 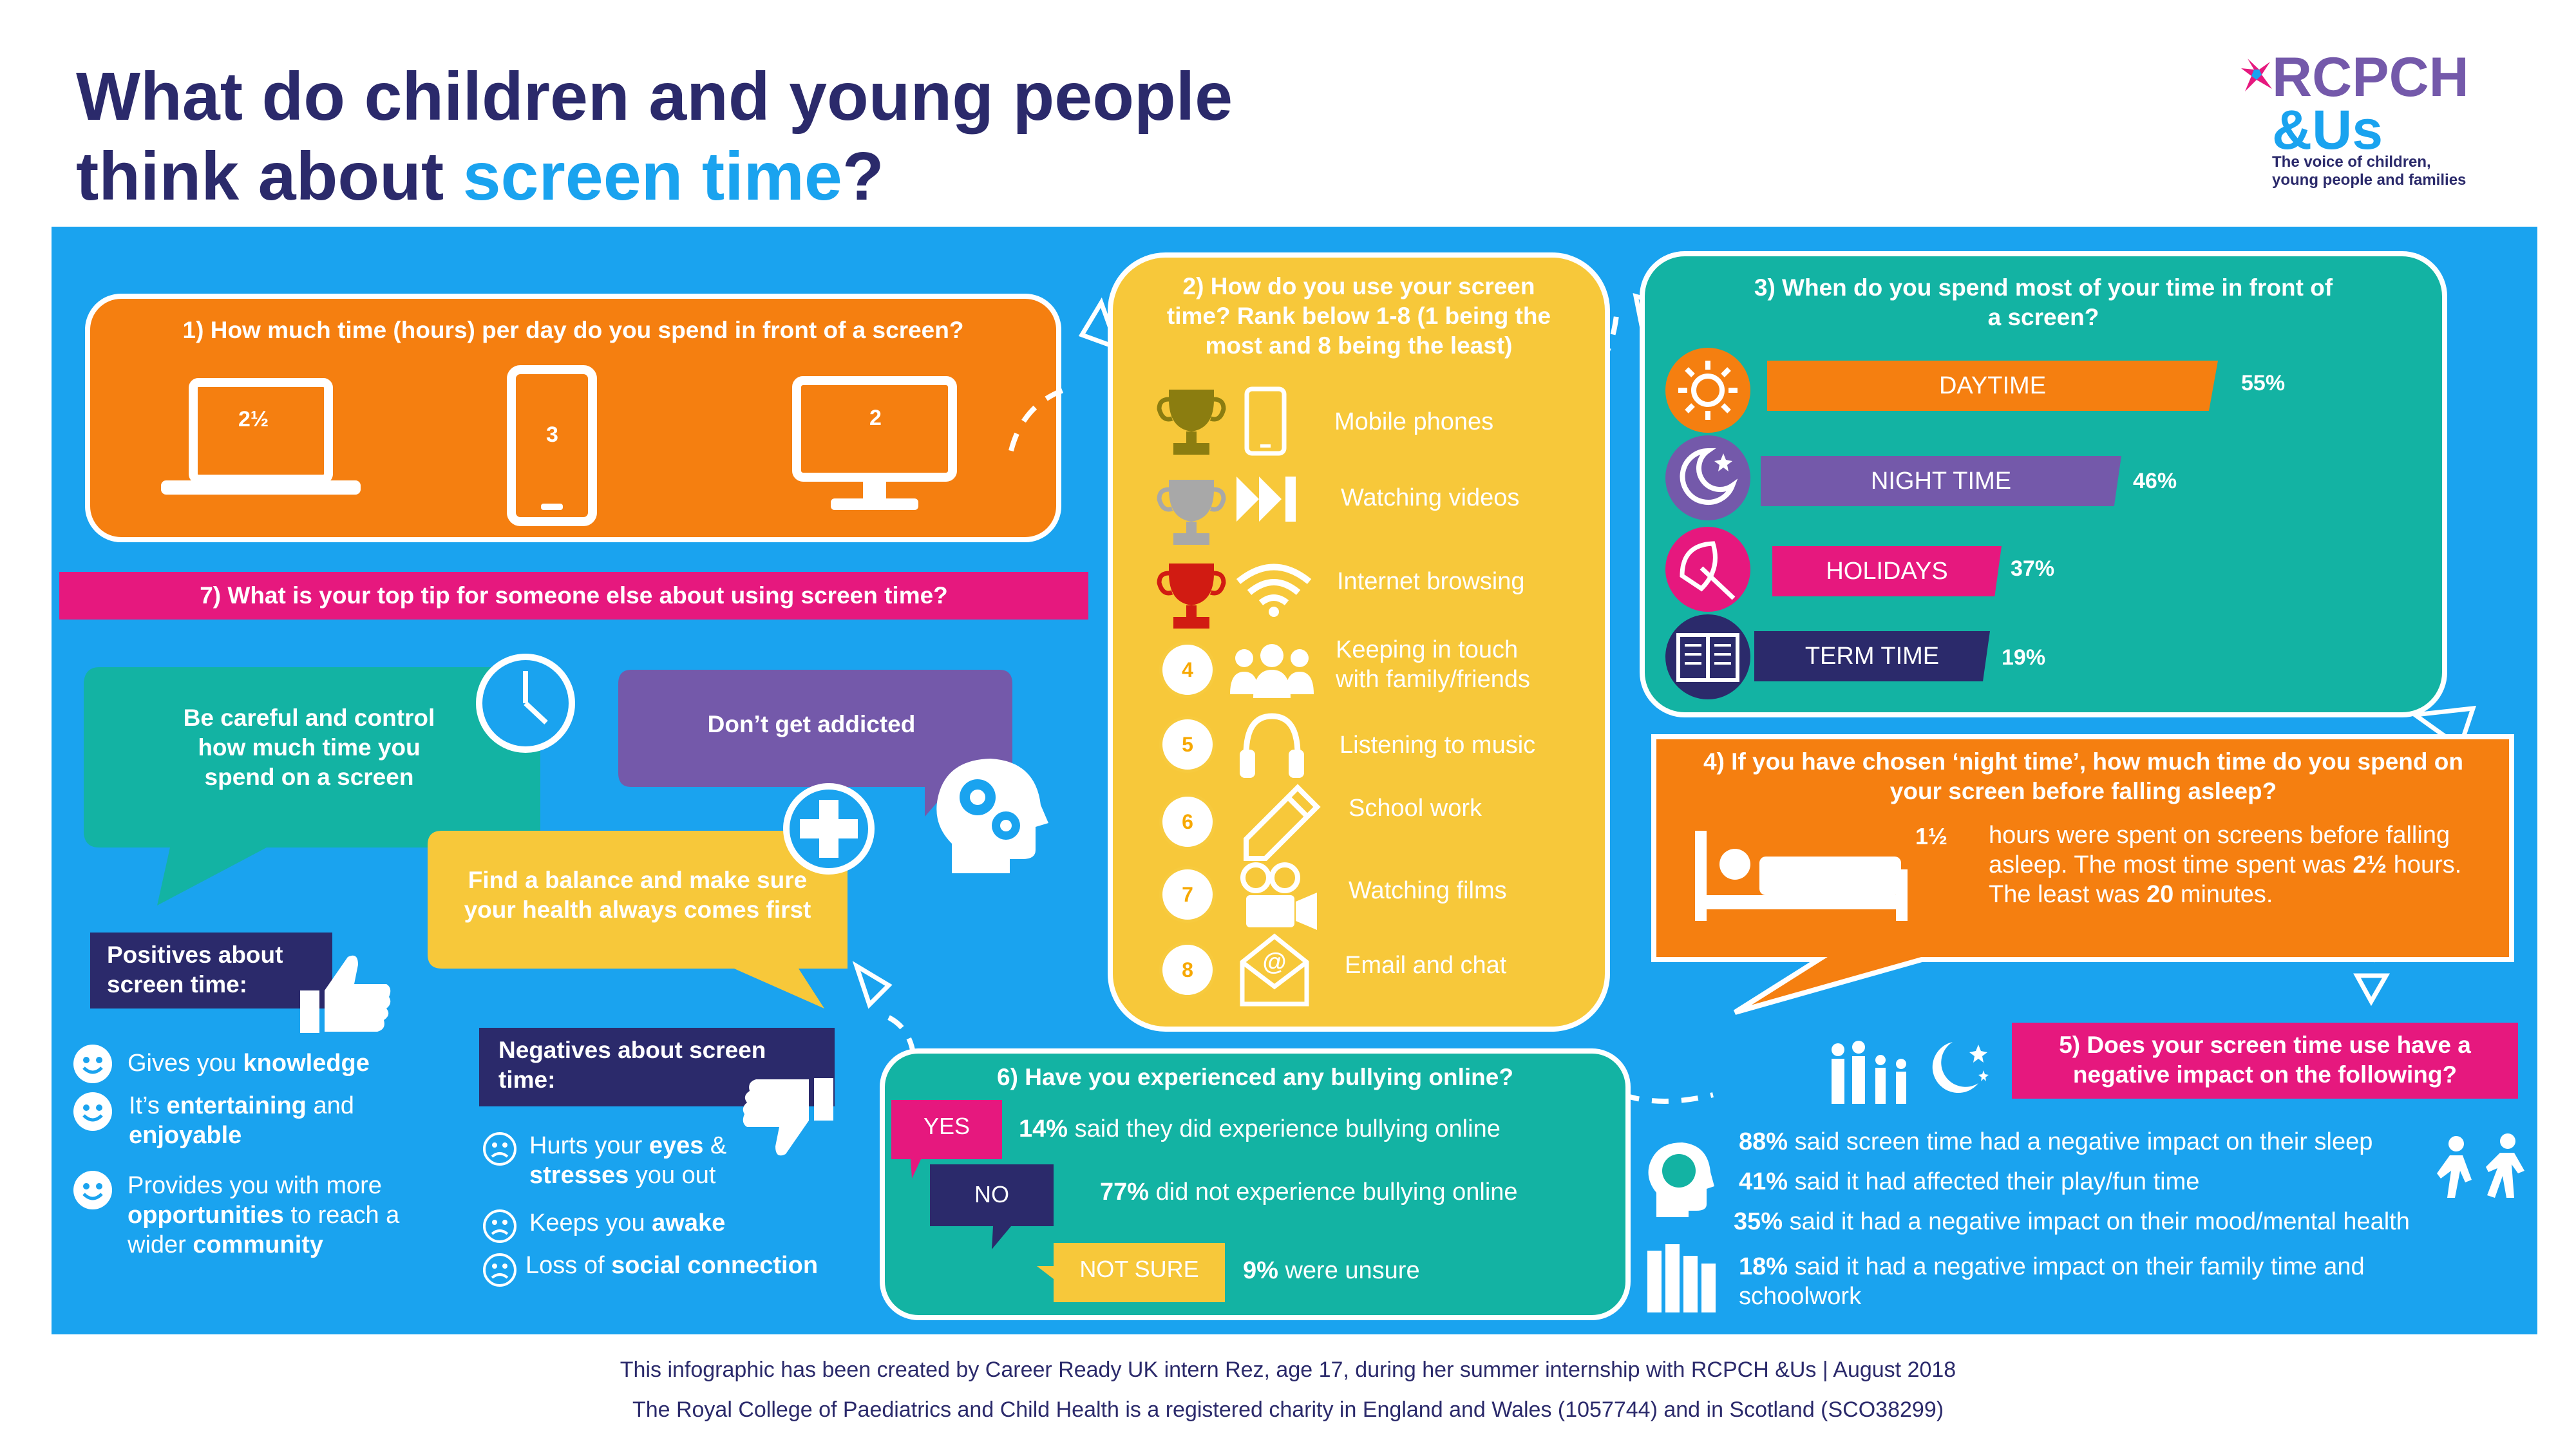 What do you see at coordinates (815, 744) in the screenshot?
I see `tip2-bubble` at bounding box center [815, 744].